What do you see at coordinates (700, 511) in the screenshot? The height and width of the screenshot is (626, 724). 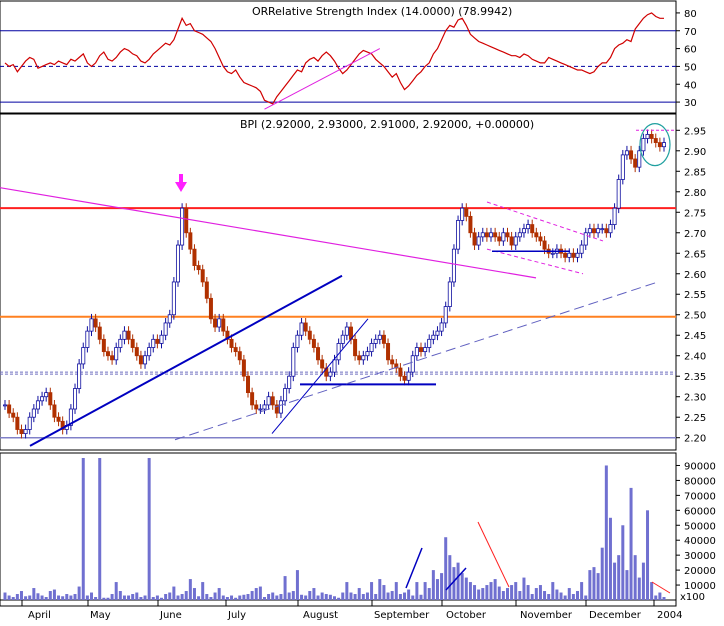 I see `volume-tick-label: 60000` at bounding box center [700, 511].